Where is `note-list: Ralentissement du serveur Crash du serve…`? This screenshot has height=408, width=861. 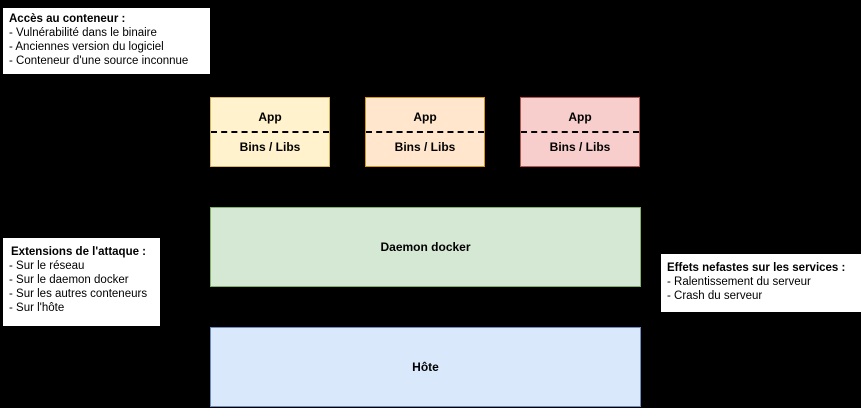 note-list: Ralentissement du serveur Crash du serve… is located at coordinates (761, 289).